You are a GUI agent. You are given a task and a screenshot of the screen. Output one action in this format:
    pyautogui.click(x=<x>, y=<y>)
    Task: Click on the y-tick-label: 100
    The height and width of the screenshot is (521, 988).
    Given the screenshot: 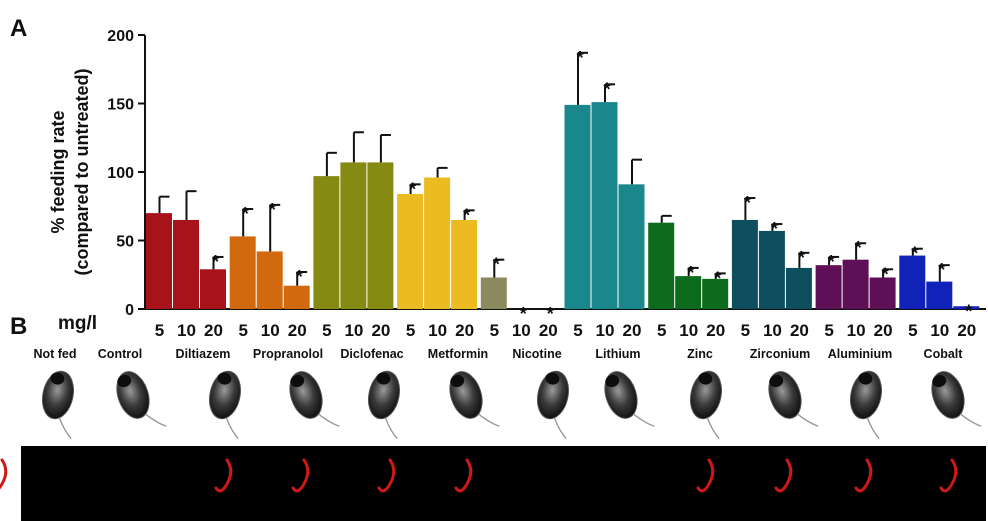 What is the action you would take?
    pyautogui.click(x=120, y=173)
    